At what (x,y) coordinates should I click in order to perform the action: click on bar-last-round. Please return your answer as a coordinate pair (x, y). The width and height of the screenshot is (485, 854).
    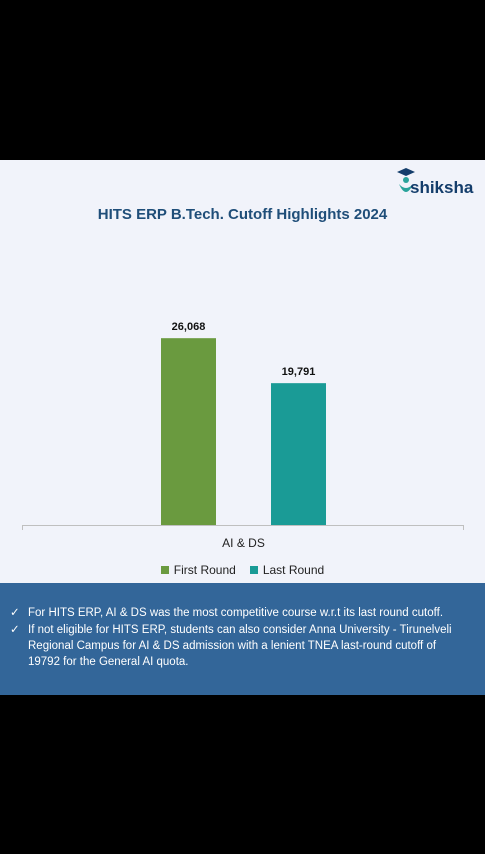
    Looking at the image, I should click on (298, 454).